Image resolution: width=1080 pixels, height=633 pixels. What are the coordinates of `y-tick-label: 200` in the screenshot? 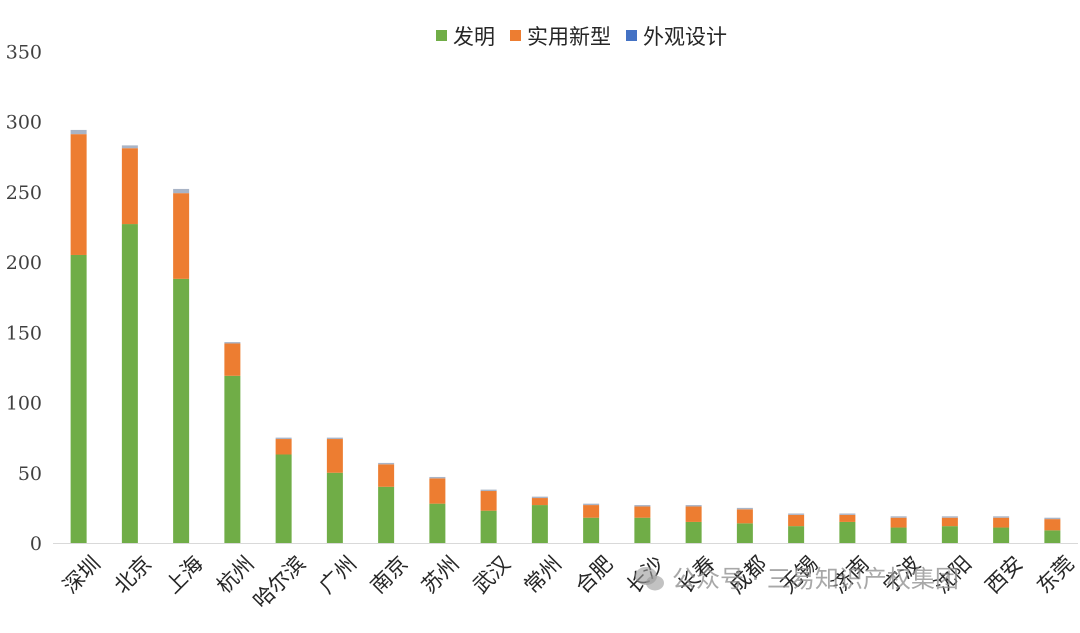 It's located at (24, 263).